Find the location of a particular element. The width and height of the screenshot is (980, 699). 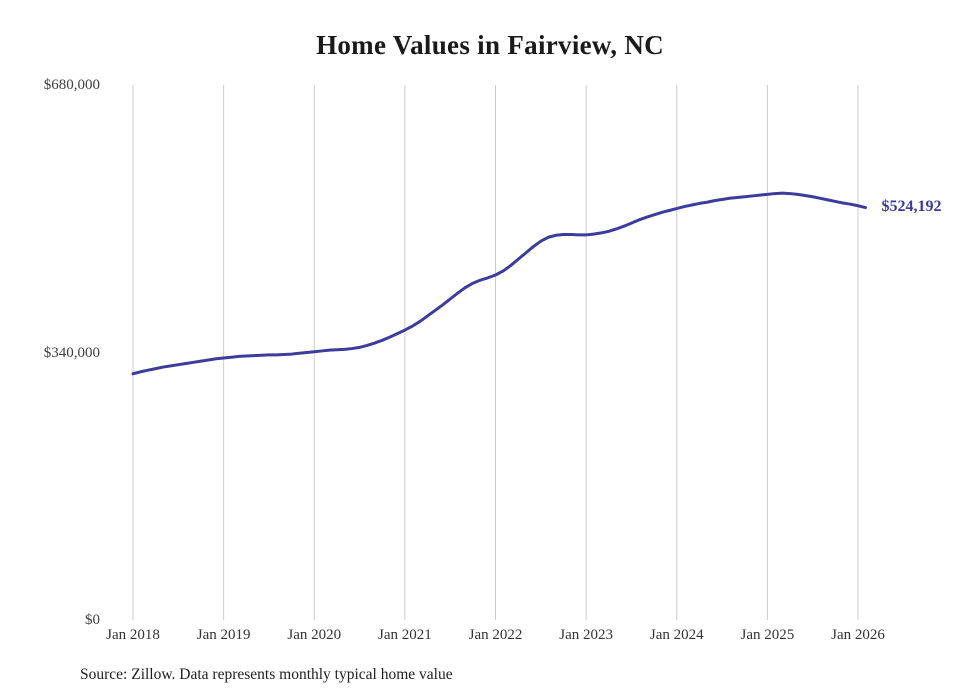

x-tick-jan-2018: Jan 2018 is located at coordinates (133, 635).